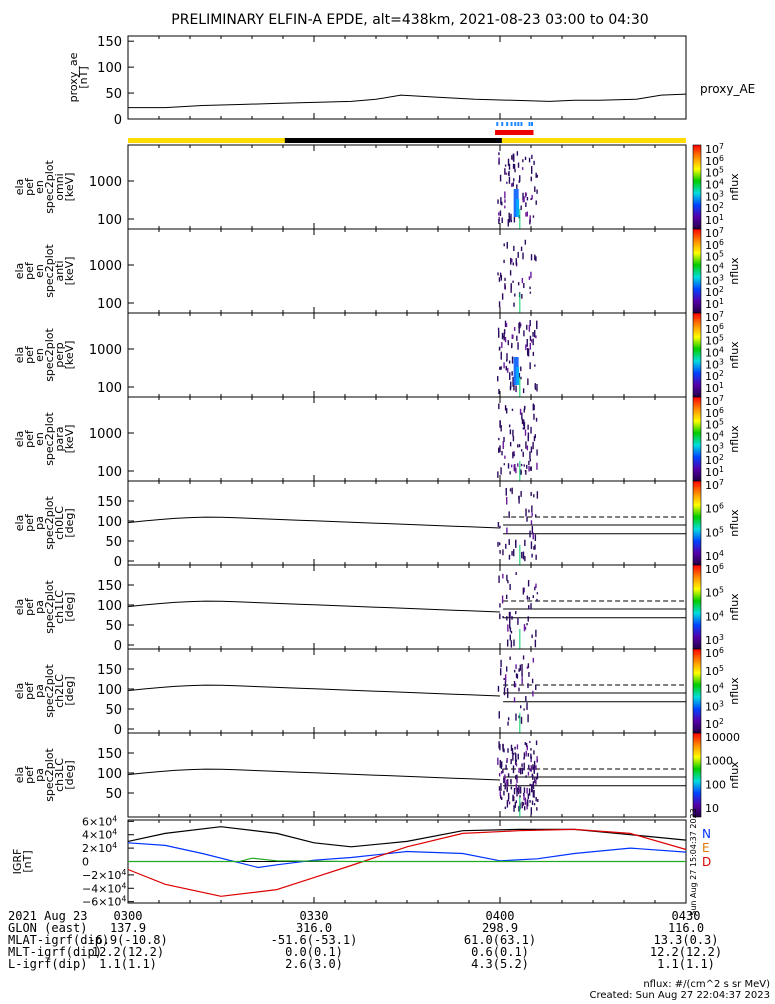  I want to click on pa-data, so click(518, 526).